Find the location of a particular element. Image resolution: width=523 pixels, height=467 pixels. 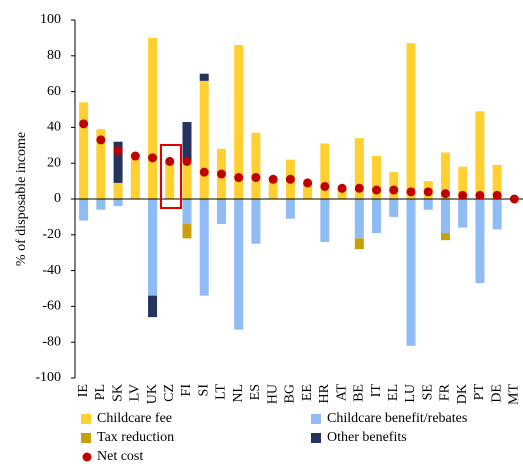

y-tick-label: -20 is located at coordinates (51, 234).